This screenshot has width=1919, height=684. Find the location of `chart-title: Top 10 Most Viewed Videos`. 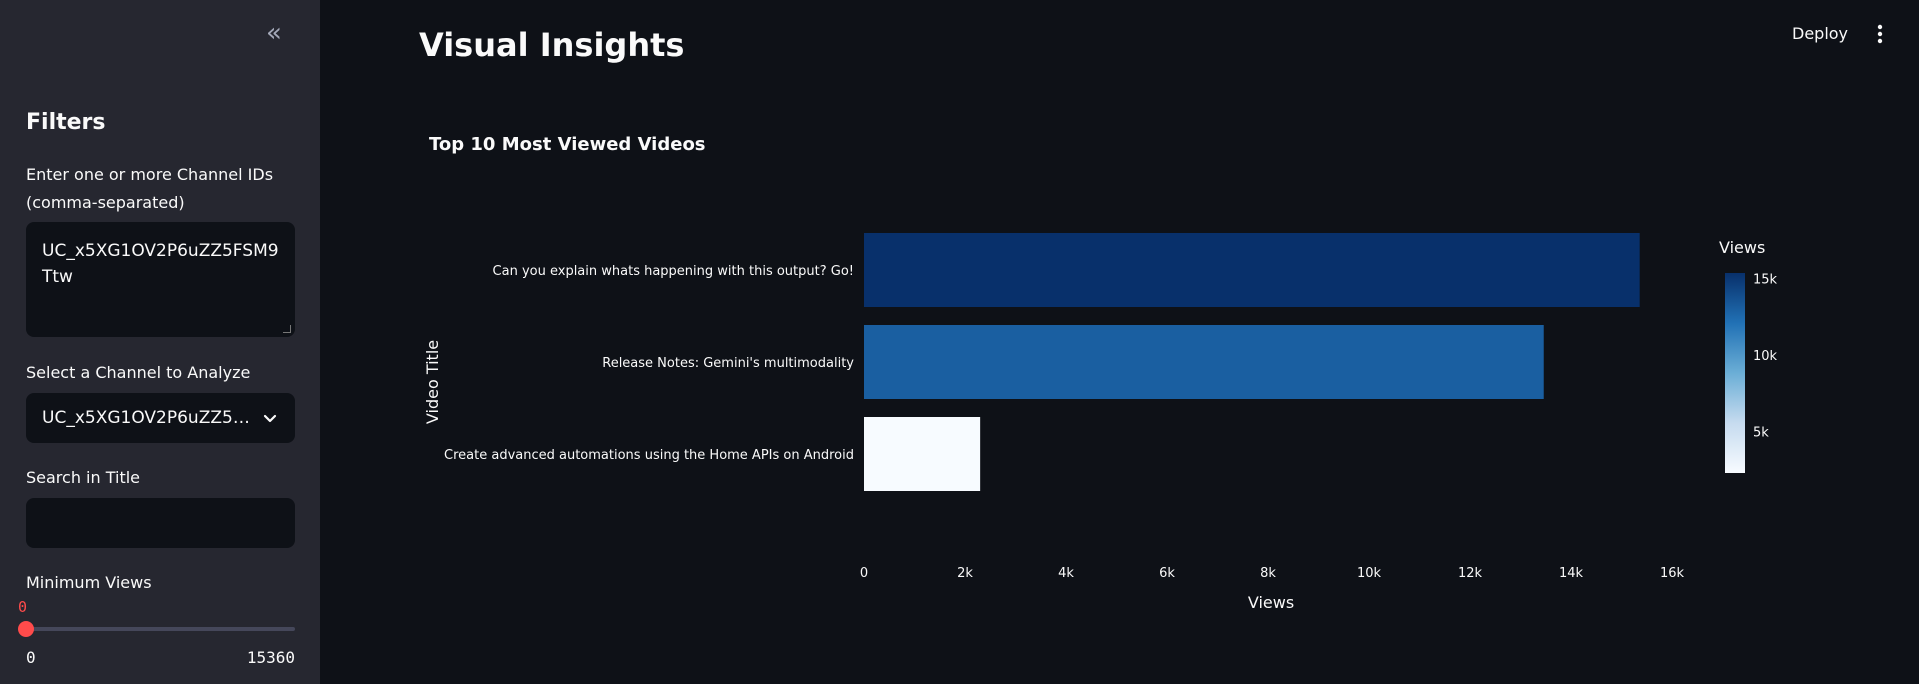

chart-title: Top 10 Most Viewed Videos is located at coordinates (567, 144).